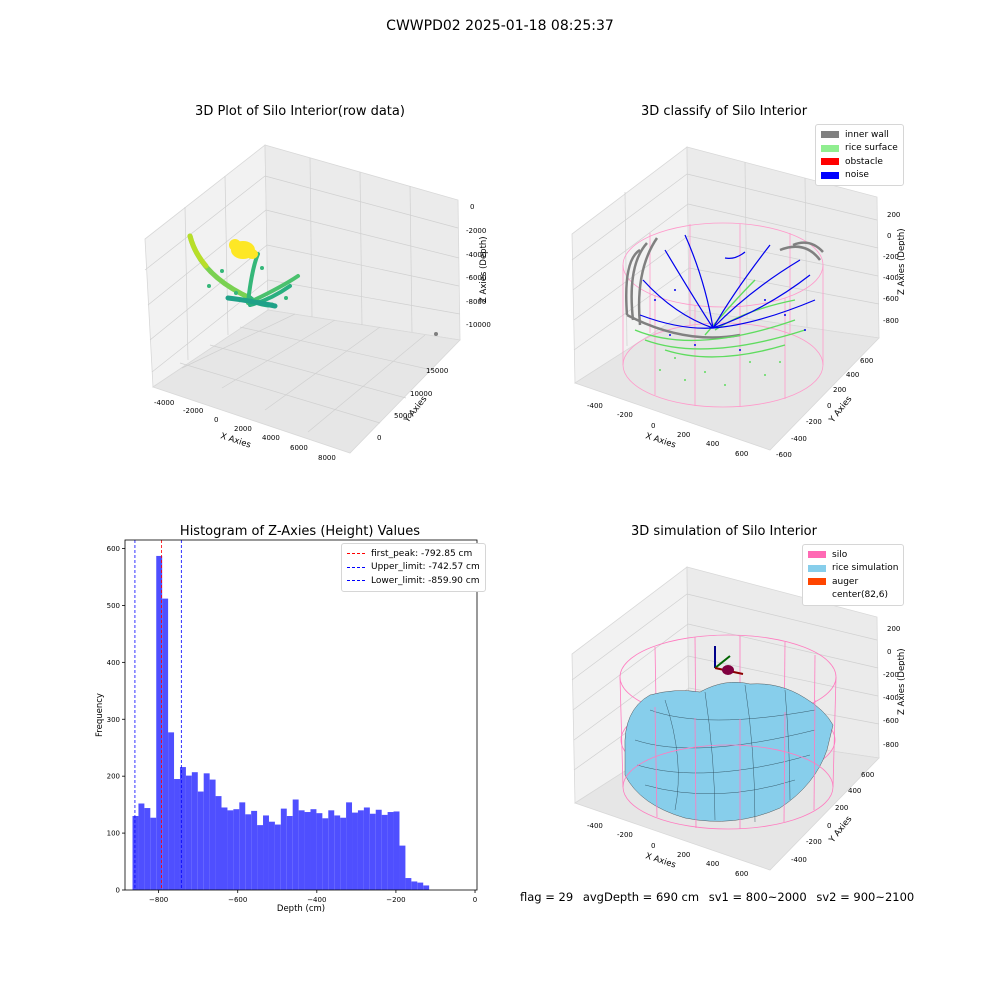 Image resolution: width=1000 pixels, height=1000 pixels. Describe the element at coordinates (741, 454) in the screenshot. I see `classify-x-tick: 600` at that location.